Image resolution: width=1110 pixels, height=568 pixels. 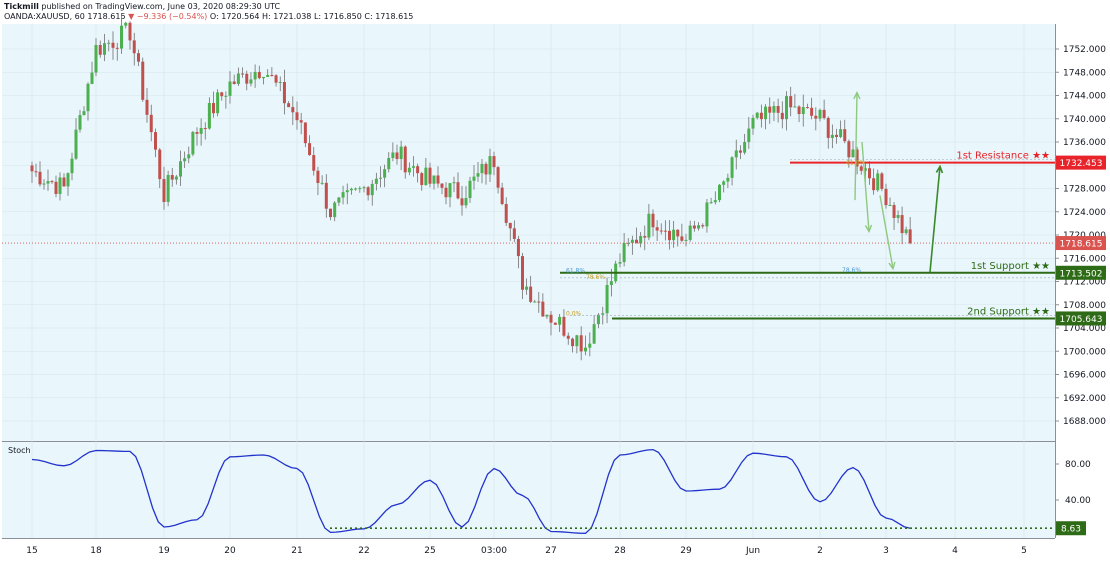 I want to click on time-tick-label: 5, so click(x=1024, y=551).